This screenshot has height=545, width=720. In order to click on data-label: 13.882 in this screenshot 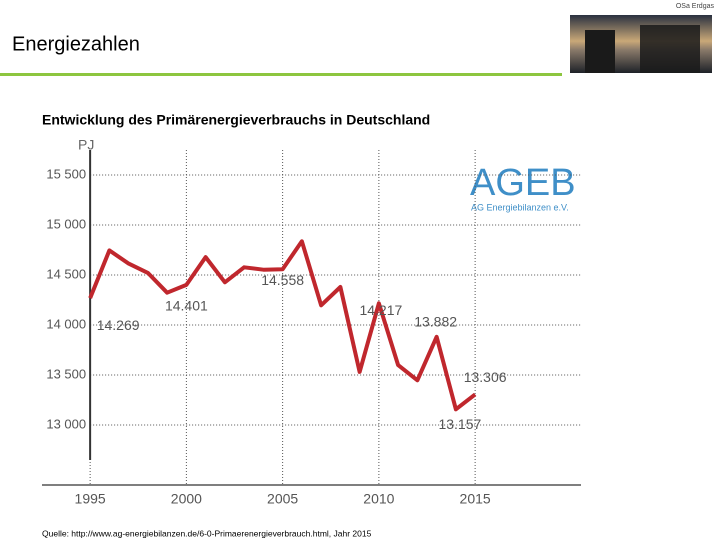, I will do `click(435, 322)`.